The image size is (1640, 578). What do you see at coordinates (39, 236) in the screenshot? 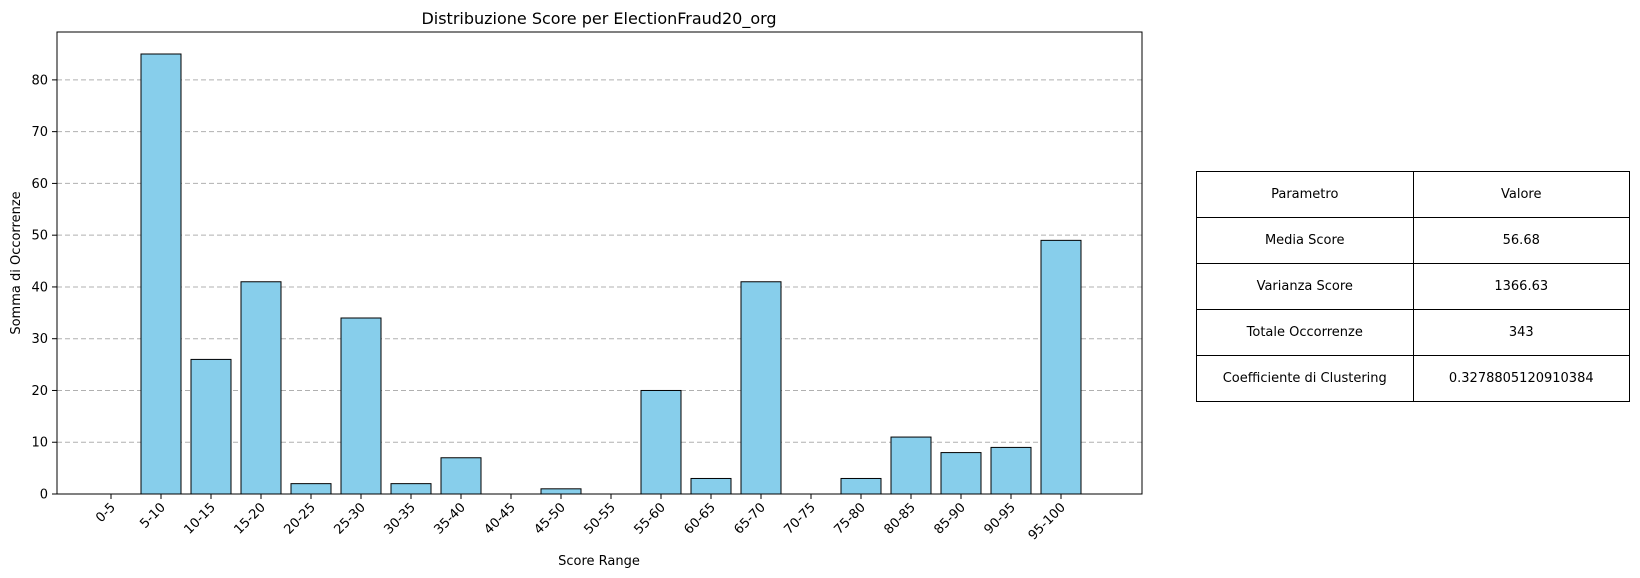
I see `y-tick-label: 50` at bounding box center [39, 236].